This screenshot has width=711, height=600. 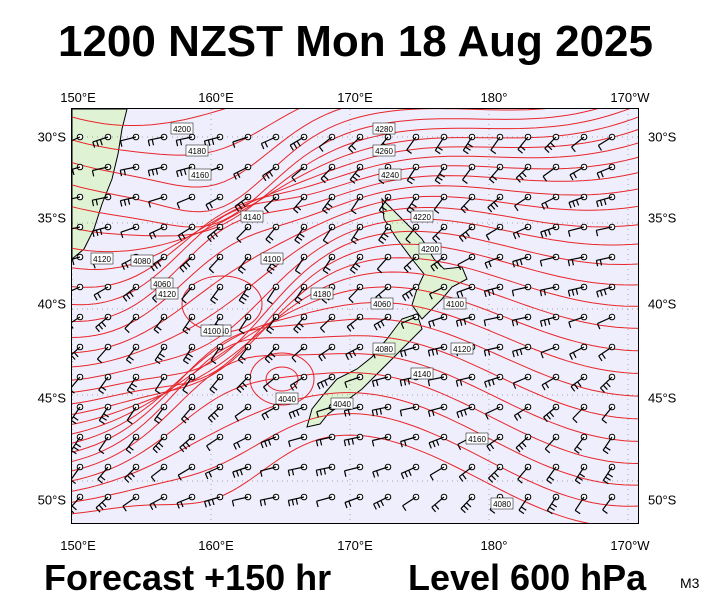 What do you see at coordinates (455, 303) in the screenshot?
I see `contour-label: 4100` at bounding box center [455, 303].